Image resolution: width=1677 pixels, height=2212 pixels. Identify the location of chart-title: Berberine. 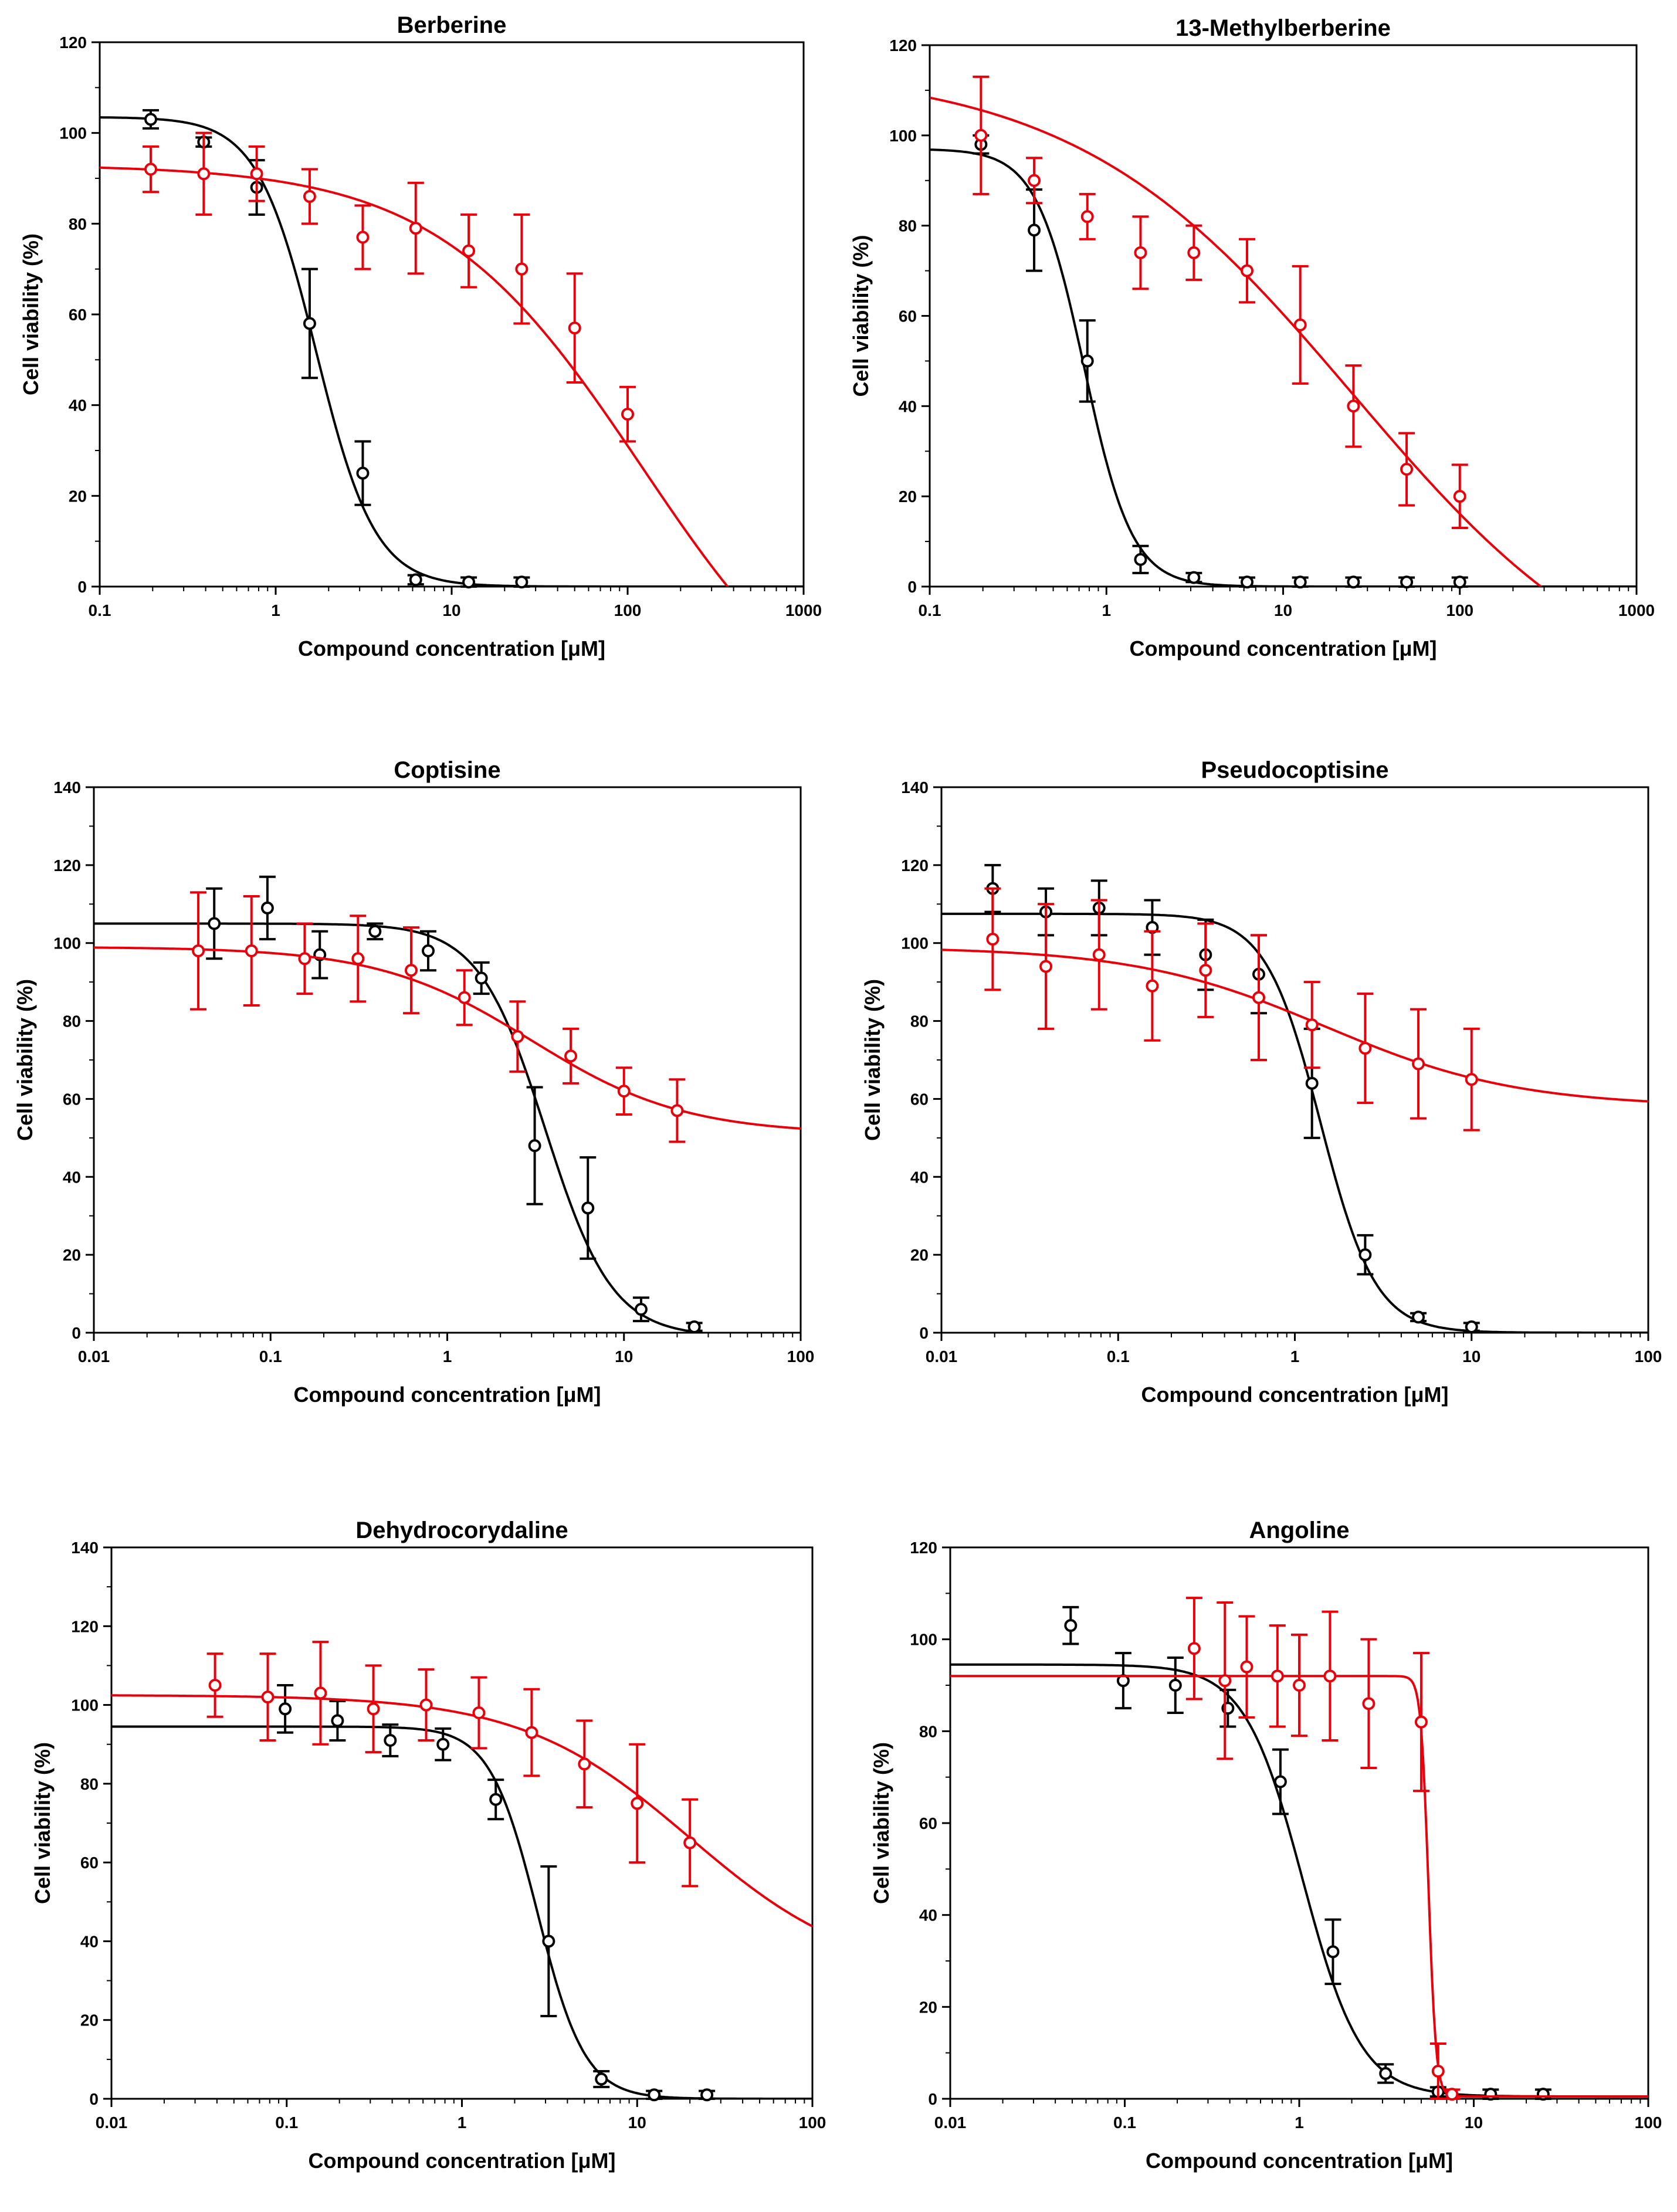
(452, 25).